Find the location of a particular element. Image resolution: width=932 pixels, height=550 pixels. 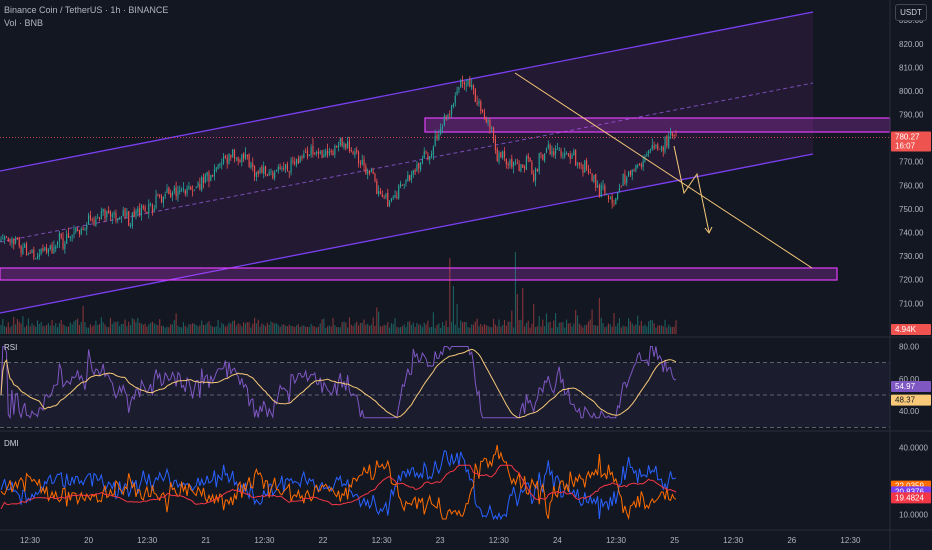

trendline-annotations is located at coordinates (663, 170).